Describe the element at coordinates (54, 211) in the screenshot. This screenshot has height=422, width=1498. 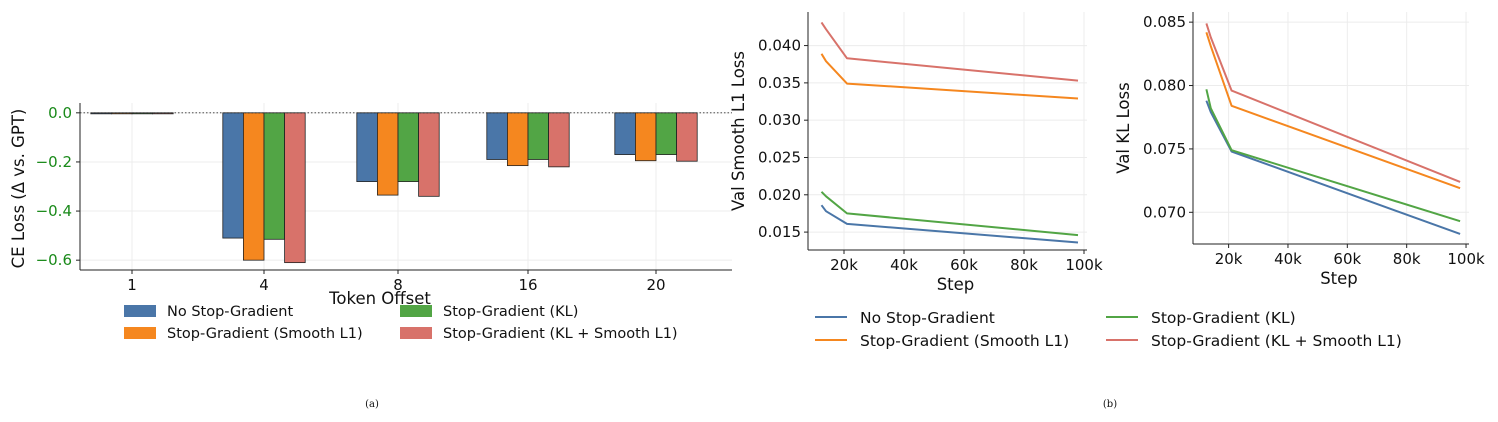
I see `y-tick-label: −0.4` at that location.